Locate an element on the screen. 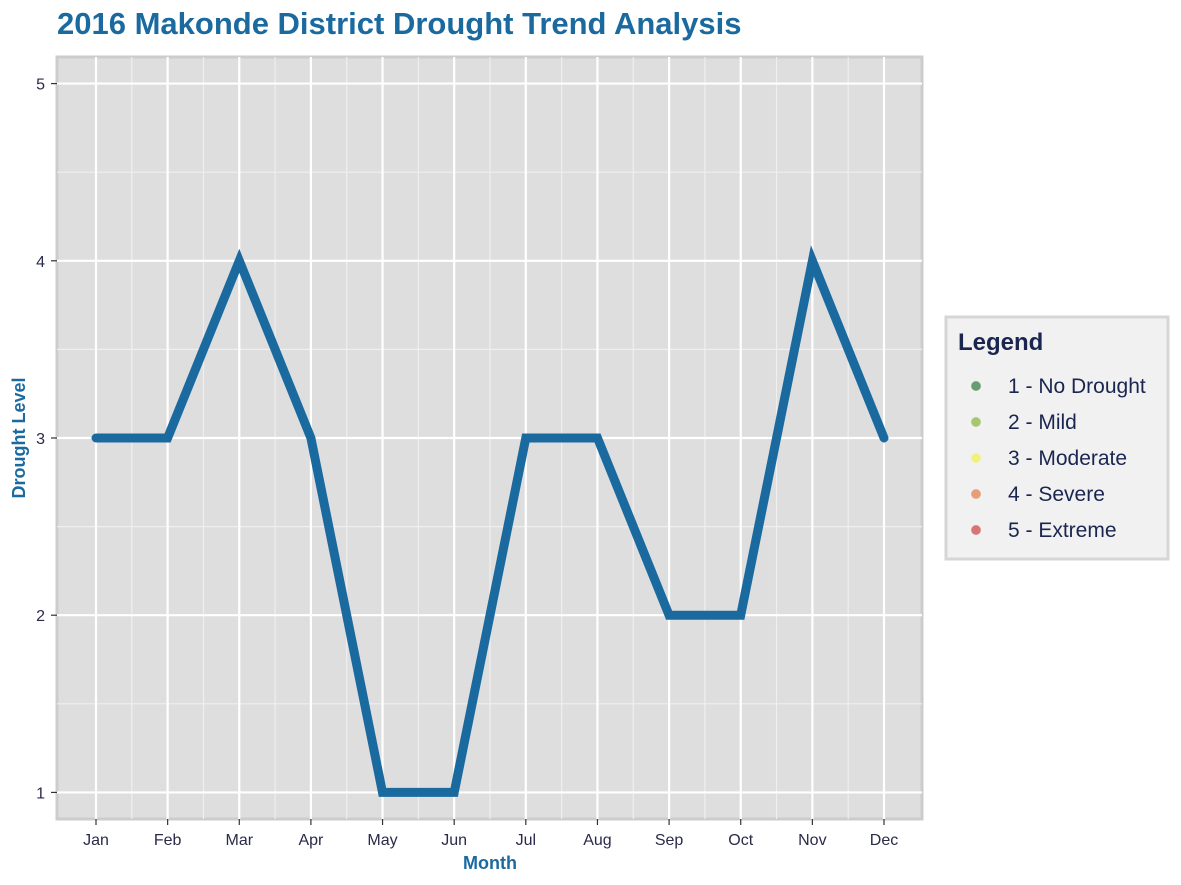 Image resolution: width=1181 pixels, height=885 pixels. x-axis-title: Month is located at coordinates (490, 863).